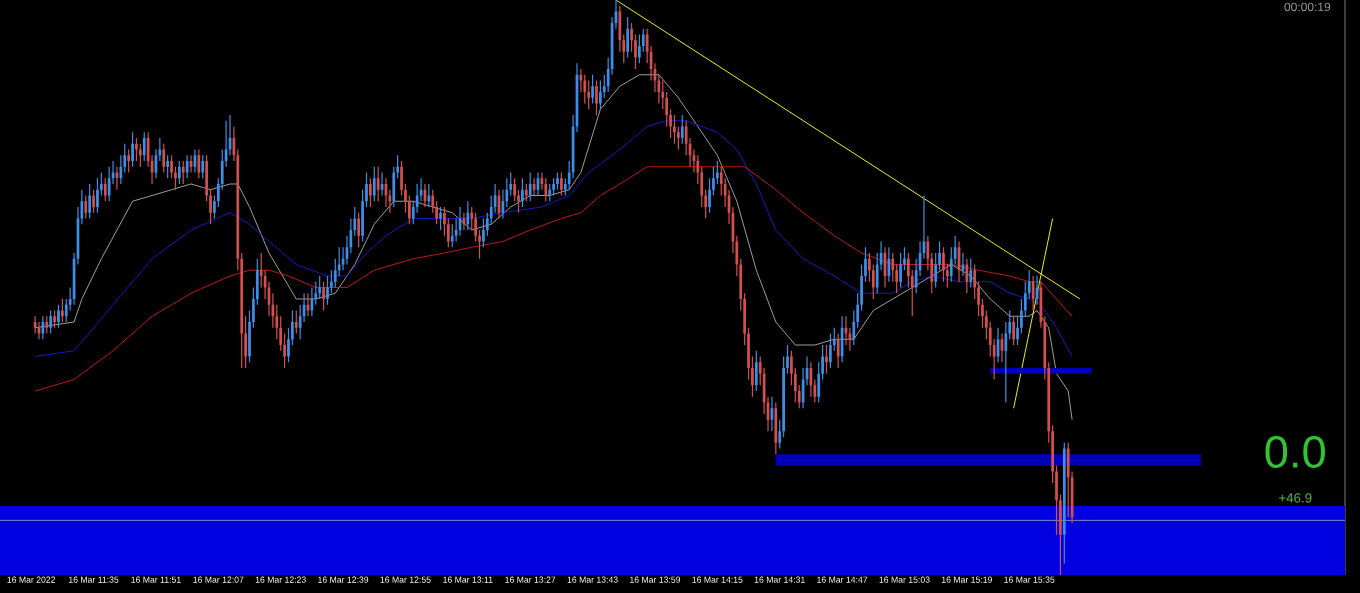 Image resolution: width=1360 pixels, height=593 pixels. I want to click on x-tick-label: 16 Mar 14:31, so click(779, 579).